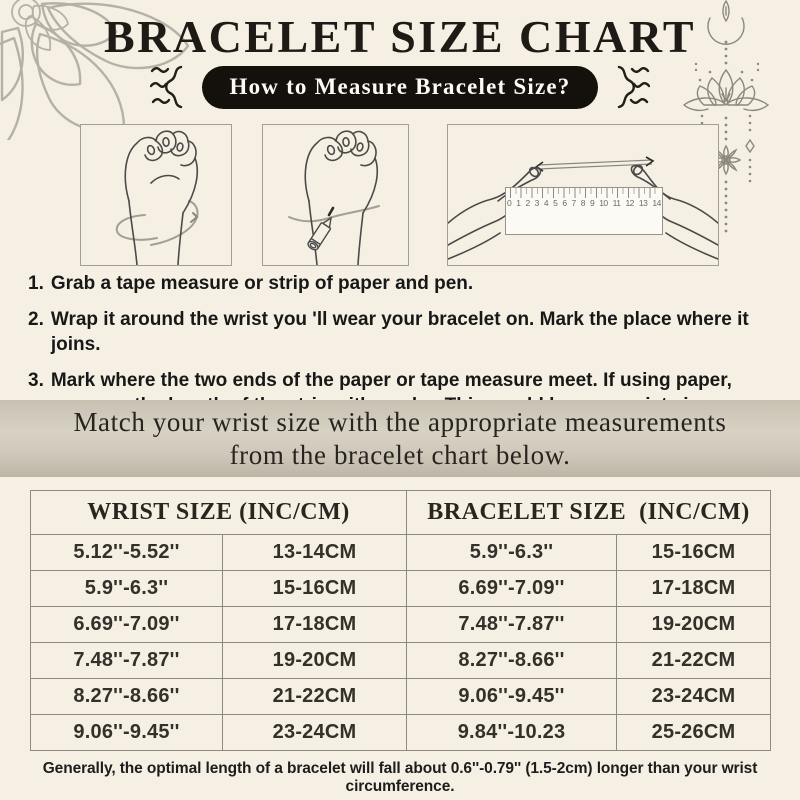 Image resolution: width=800 pixels, height=800 pixels. Describe the element at coordinates (511, 588) in the screenshot. I see `bracelet-inch-cell: 6.69''-7.09''` at that location.